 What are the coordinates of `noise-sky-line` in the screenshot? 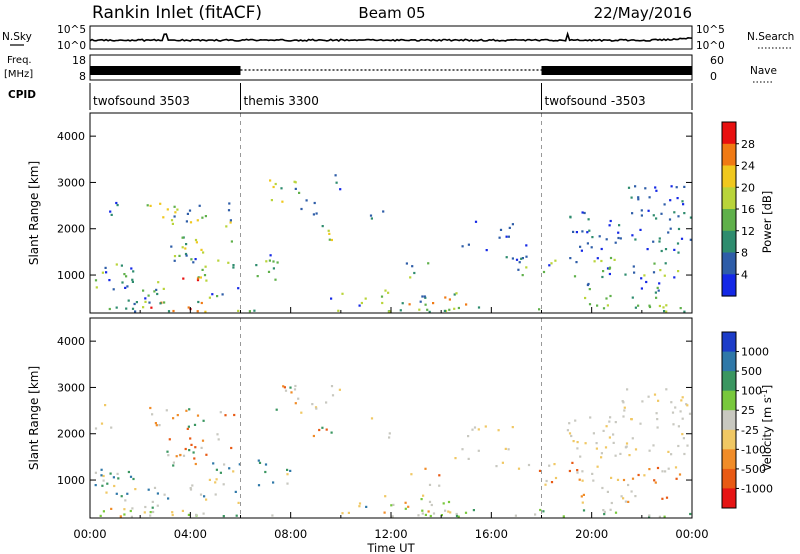 It's located at (391, 36).